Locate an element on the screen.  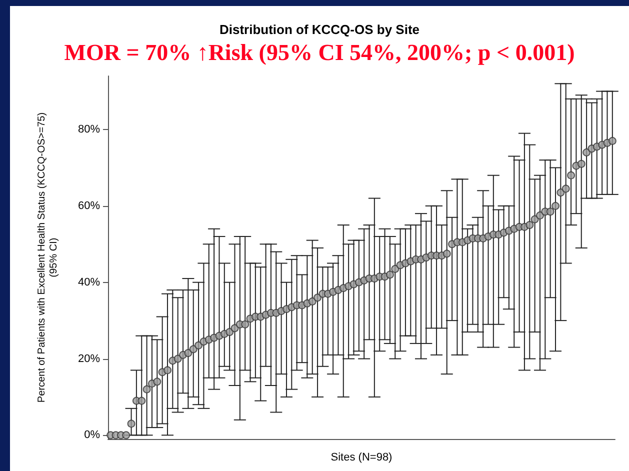
y-tick-label: 20% is located at coordinates (89, 358).